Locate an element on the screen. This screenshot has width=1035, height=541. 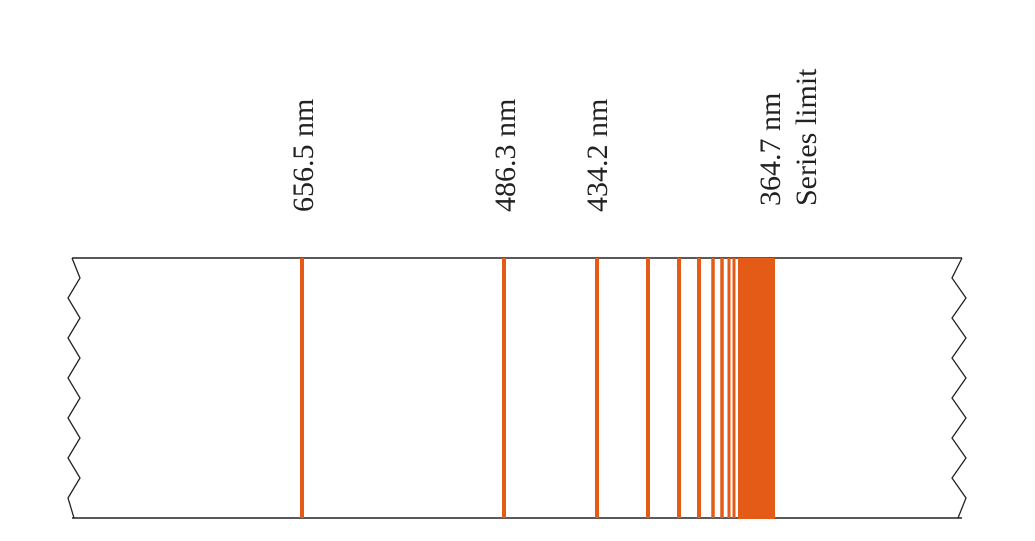
strip-right-torn-edge is located at coordinates (959, 388).